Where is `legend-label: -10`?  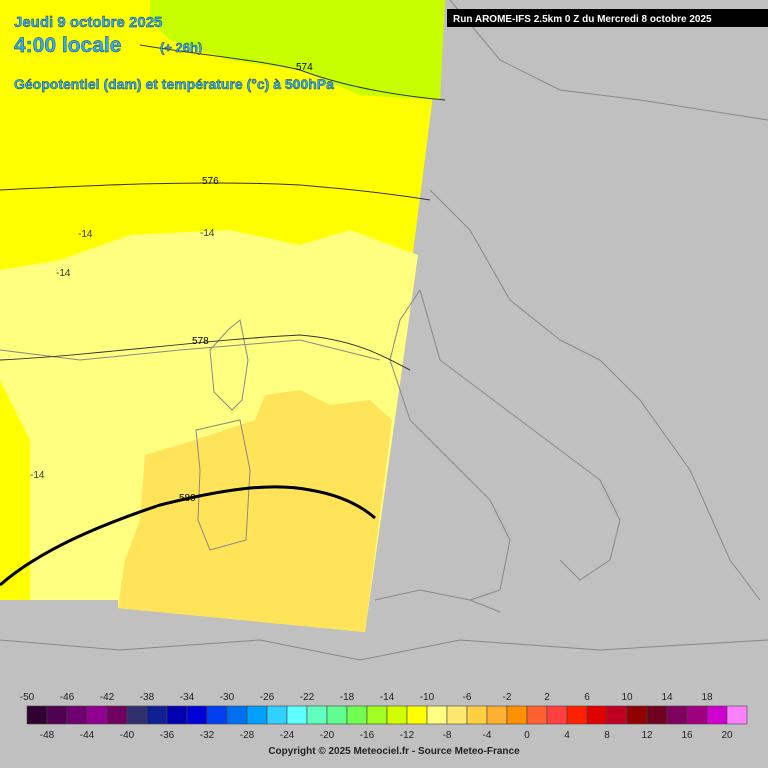 legend-label: -10 is located at coordinates (427, 697).